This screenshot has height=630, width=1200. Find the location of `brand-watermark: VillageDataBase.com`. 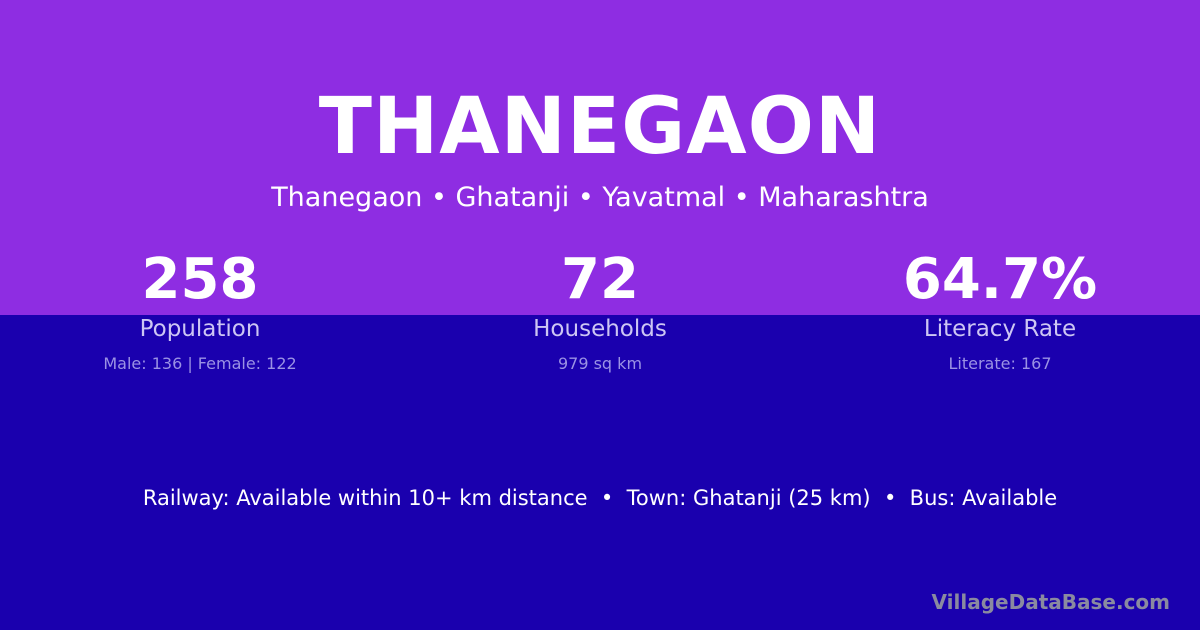

brand-watermark: VillageDataBase.com is located at coordinates (1050, 602).